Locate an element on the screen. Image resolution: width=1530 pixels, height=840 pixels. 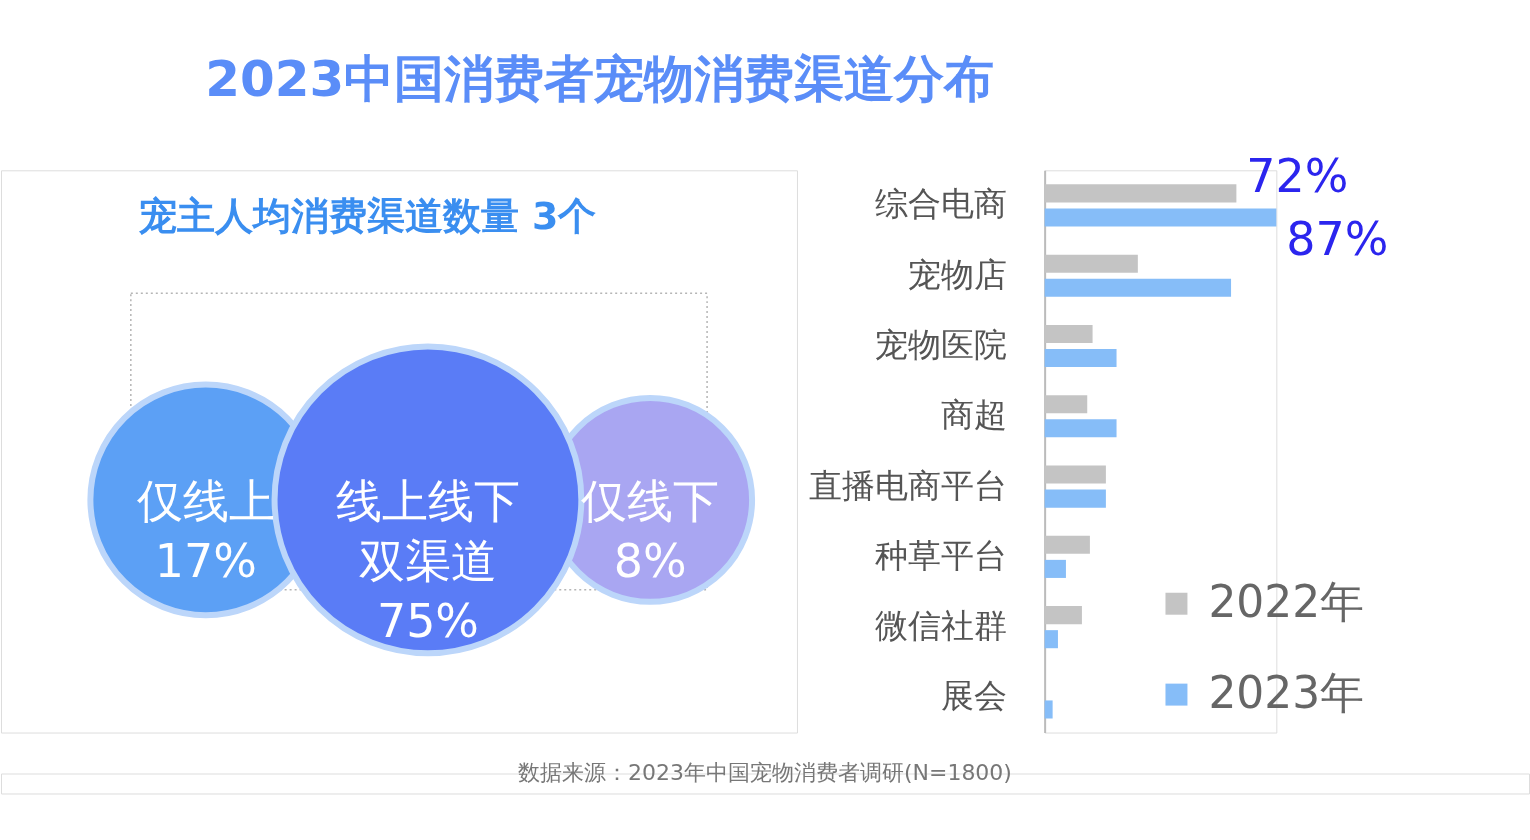
y-tick-label: 商超 is located at coordinates (974, 415).